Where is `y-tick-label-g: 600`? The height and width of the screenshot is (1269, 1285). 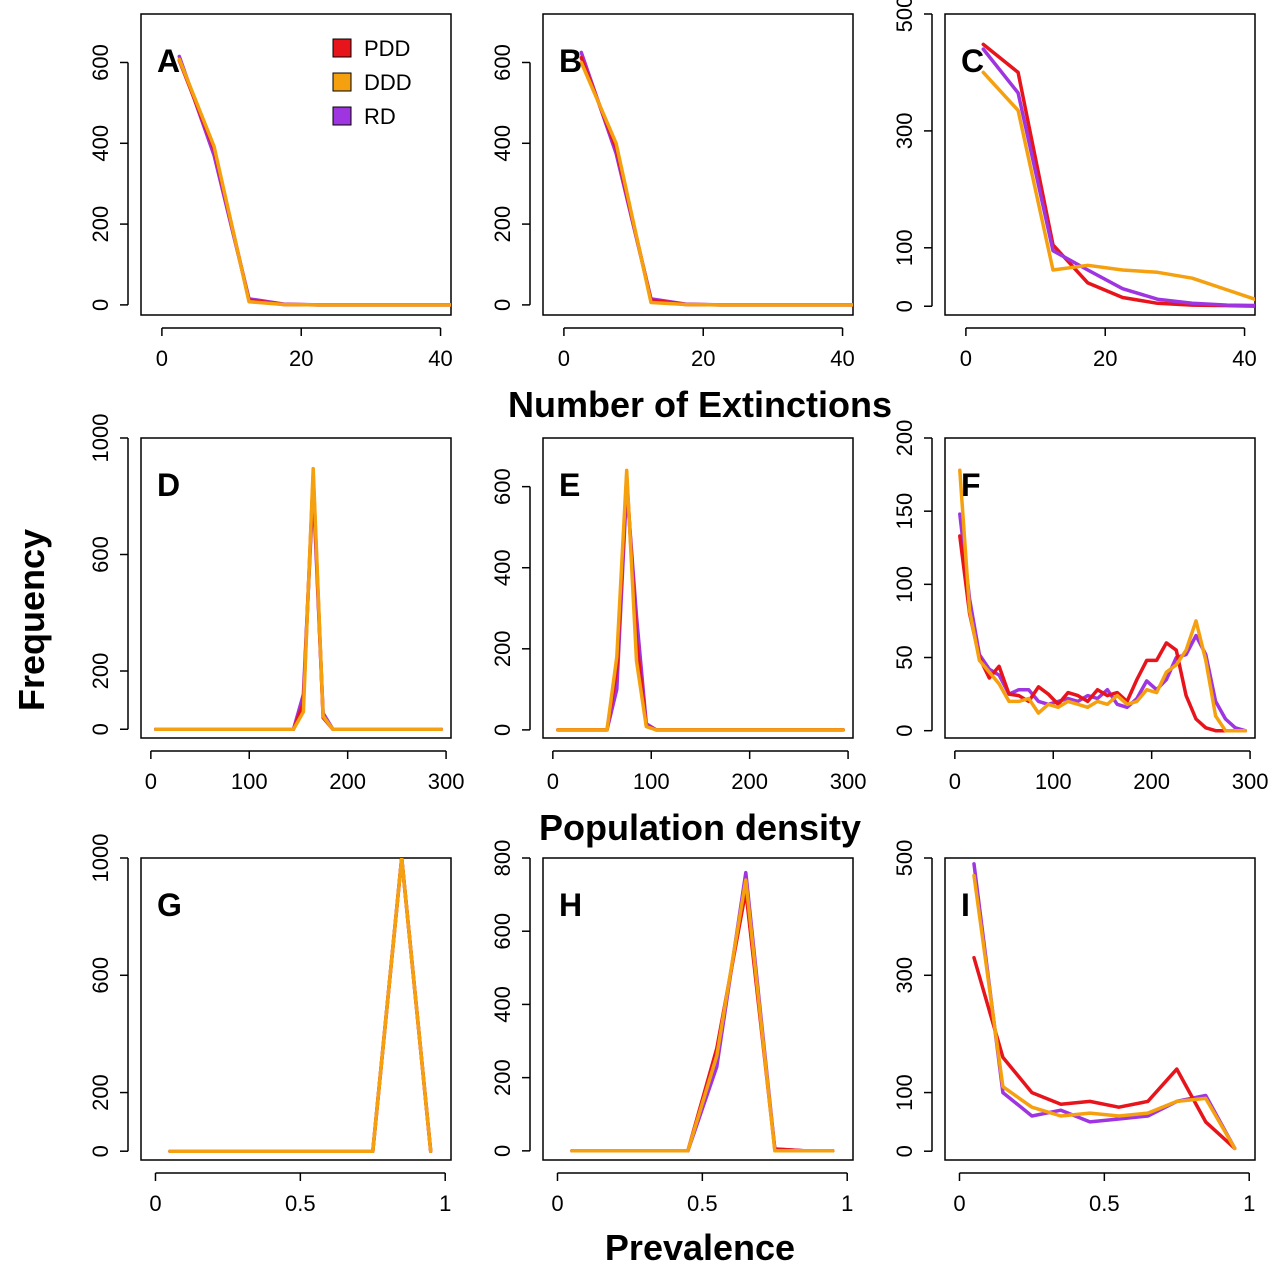 y-tick-label-g: 600 is located at coordinates (100, 975).